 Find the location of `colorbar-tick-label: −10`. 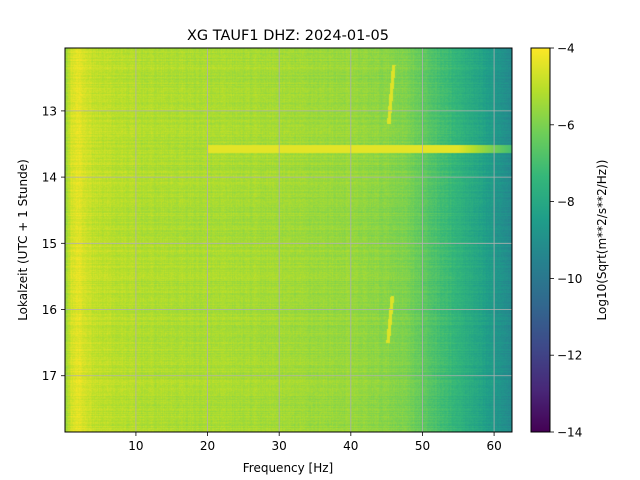

colorbar-tick-label: −10 is located at coordinates (569, 279).